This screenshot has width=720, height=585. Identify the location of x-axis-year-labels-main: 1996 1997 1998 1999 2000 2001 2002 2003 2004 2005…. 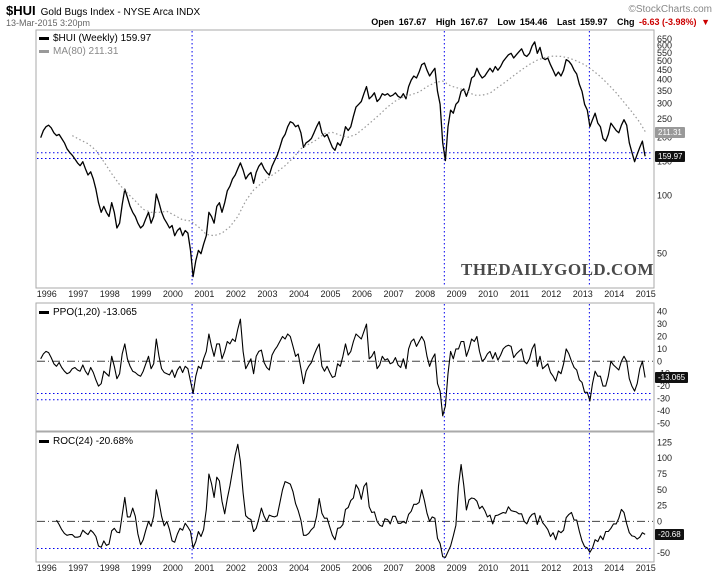
(346, 294).